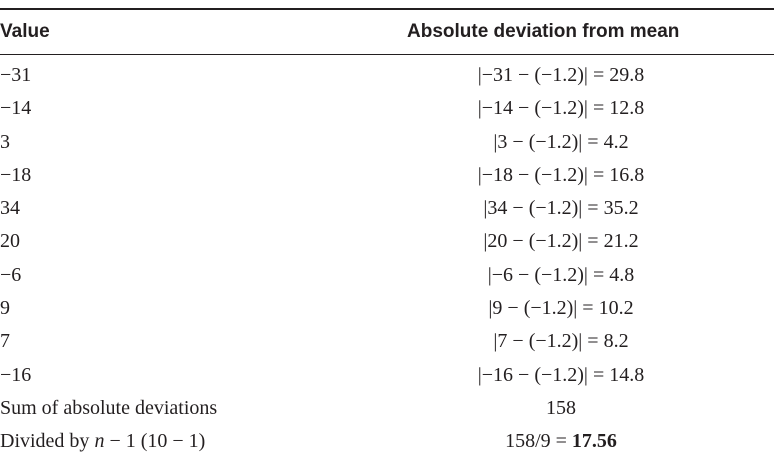 This screenshot has height=476, width=774. Describe the element at coordinates (594, 441) in the screenshot. I see `divided-value-result: 17.56` at that location.